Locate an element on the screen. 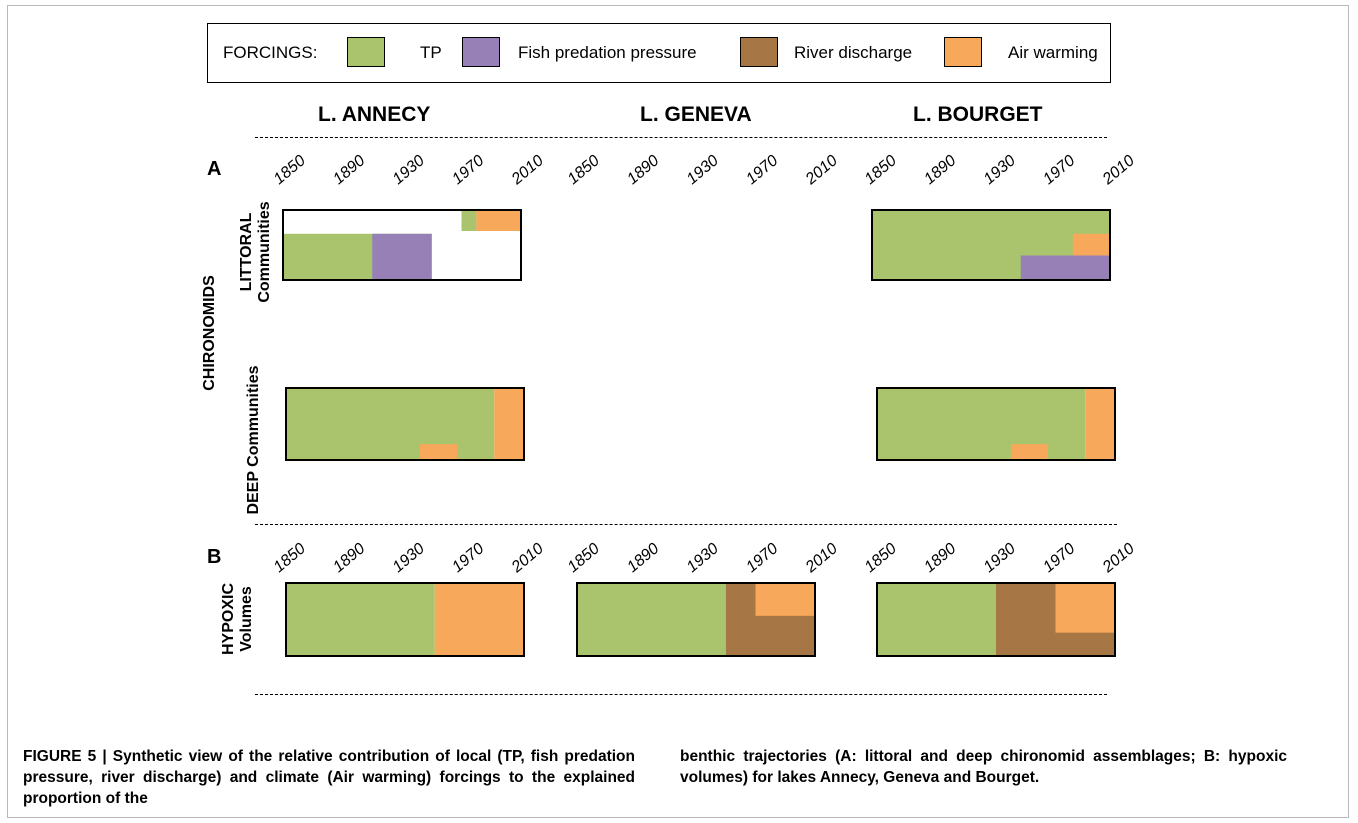 This screenshot has width=1358, height=823. legend-swatch-air is located at coordinates (963, 52).